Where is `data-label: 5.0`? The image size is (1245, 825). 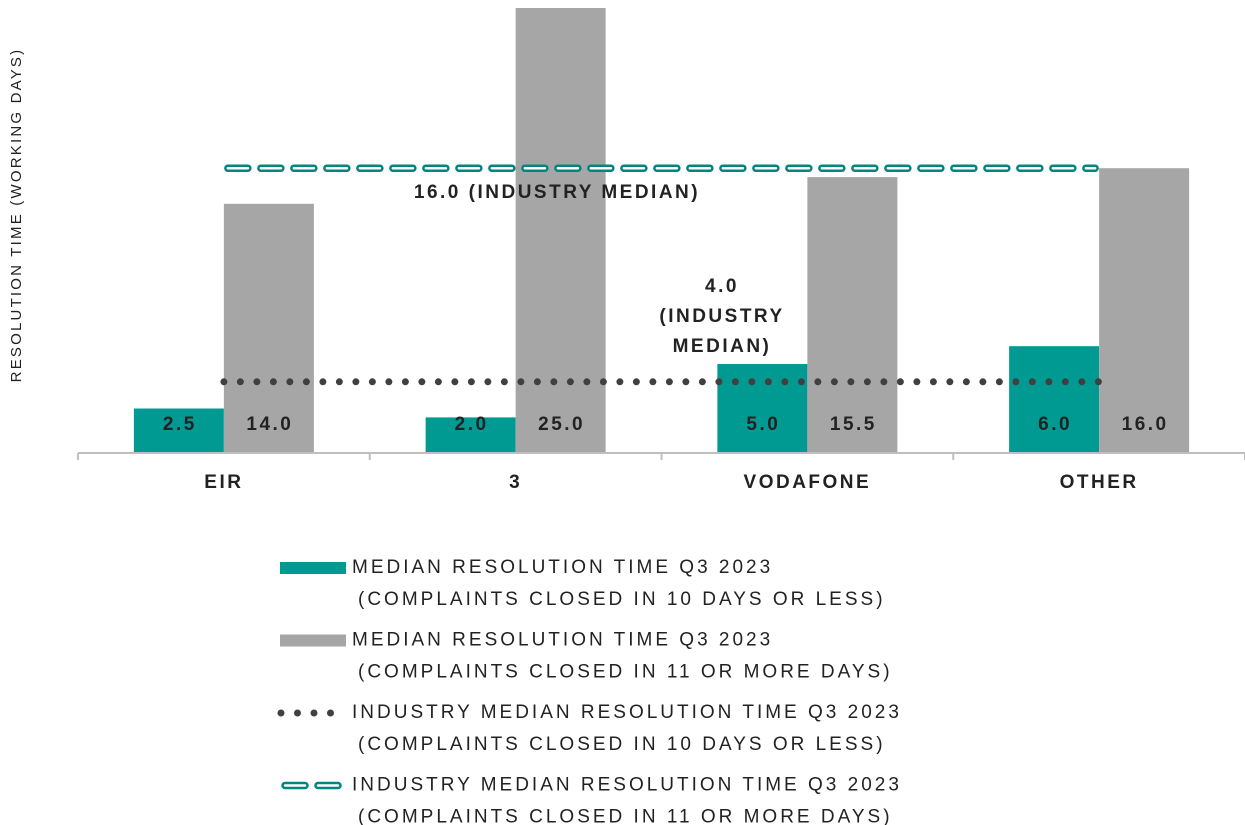 data-label: 5.0 is located at coordinates (763, 424).